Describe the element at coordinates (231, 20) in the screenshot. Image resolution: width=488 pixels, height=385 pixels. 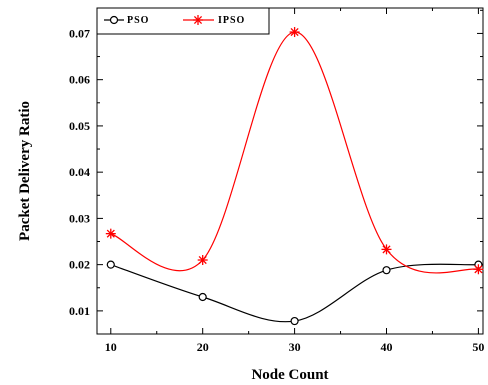
I see `legend-ipso-label: IPSO` at that location.